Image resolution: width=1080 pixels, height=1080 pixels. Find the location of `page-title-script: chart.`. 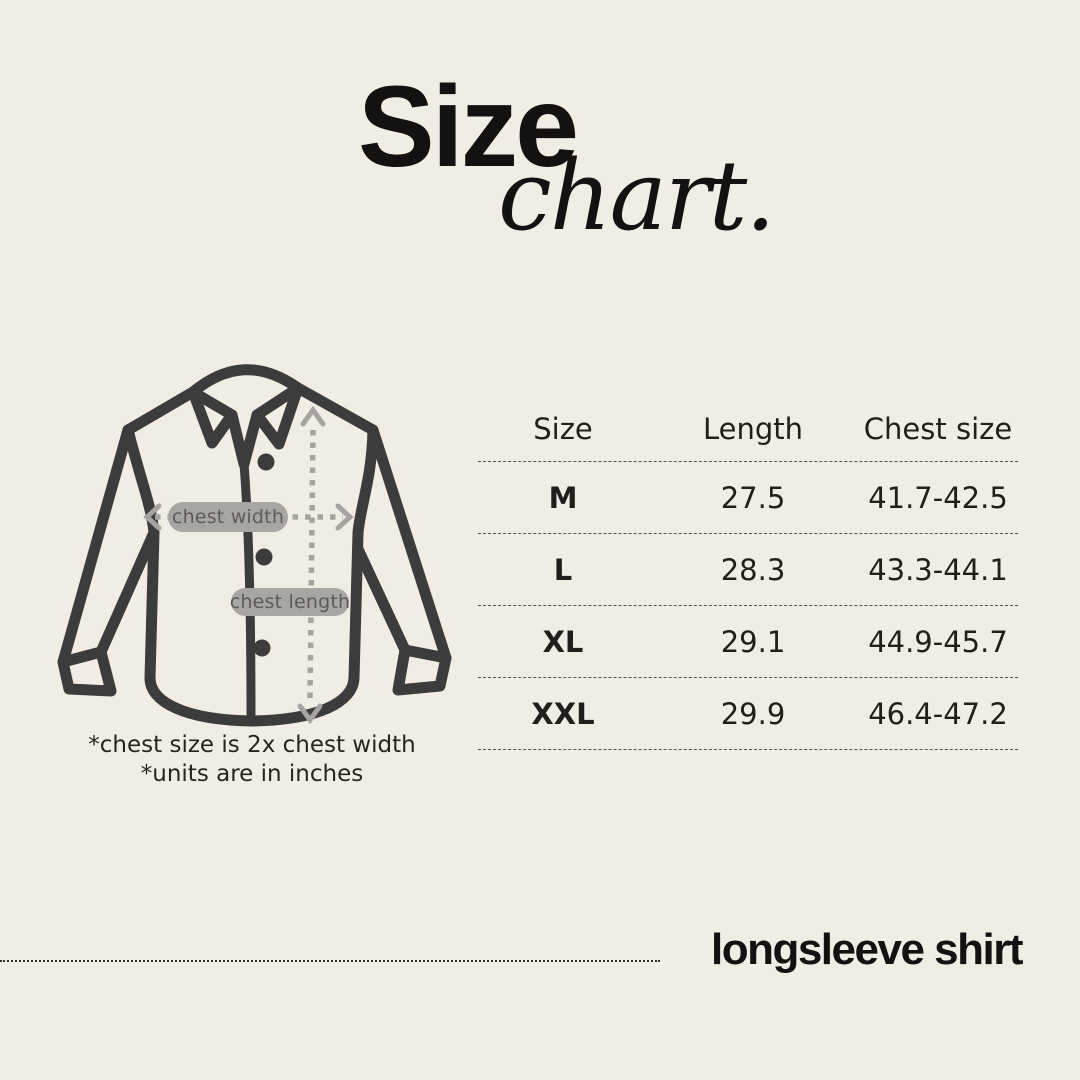

page-title-script: chart. is located at coordinates (637, 196).